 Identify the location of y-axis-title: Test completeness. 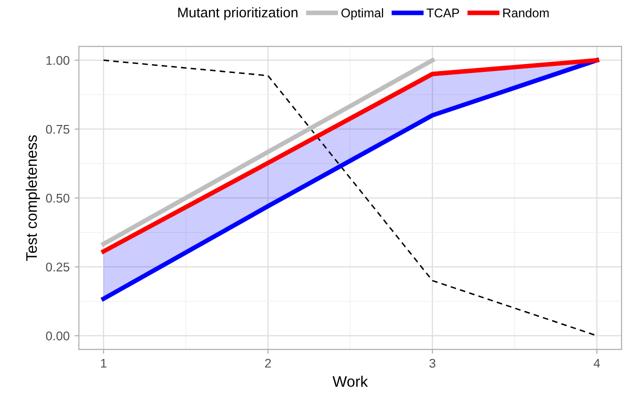
(33, 198).